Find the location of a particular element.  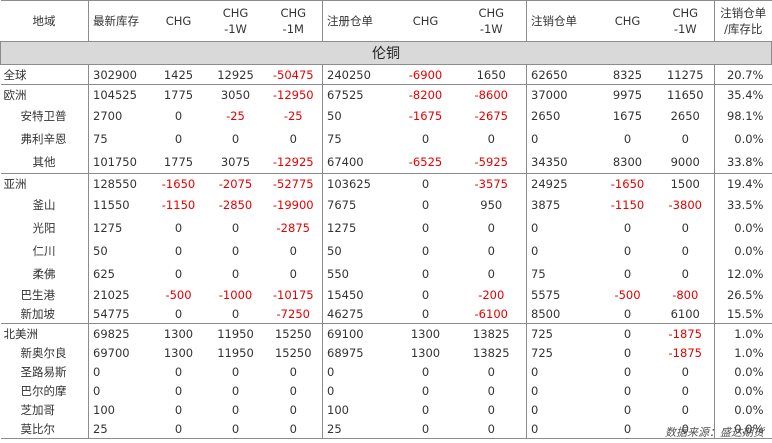

table-cell: 550 is located at coordinates (338, 273).